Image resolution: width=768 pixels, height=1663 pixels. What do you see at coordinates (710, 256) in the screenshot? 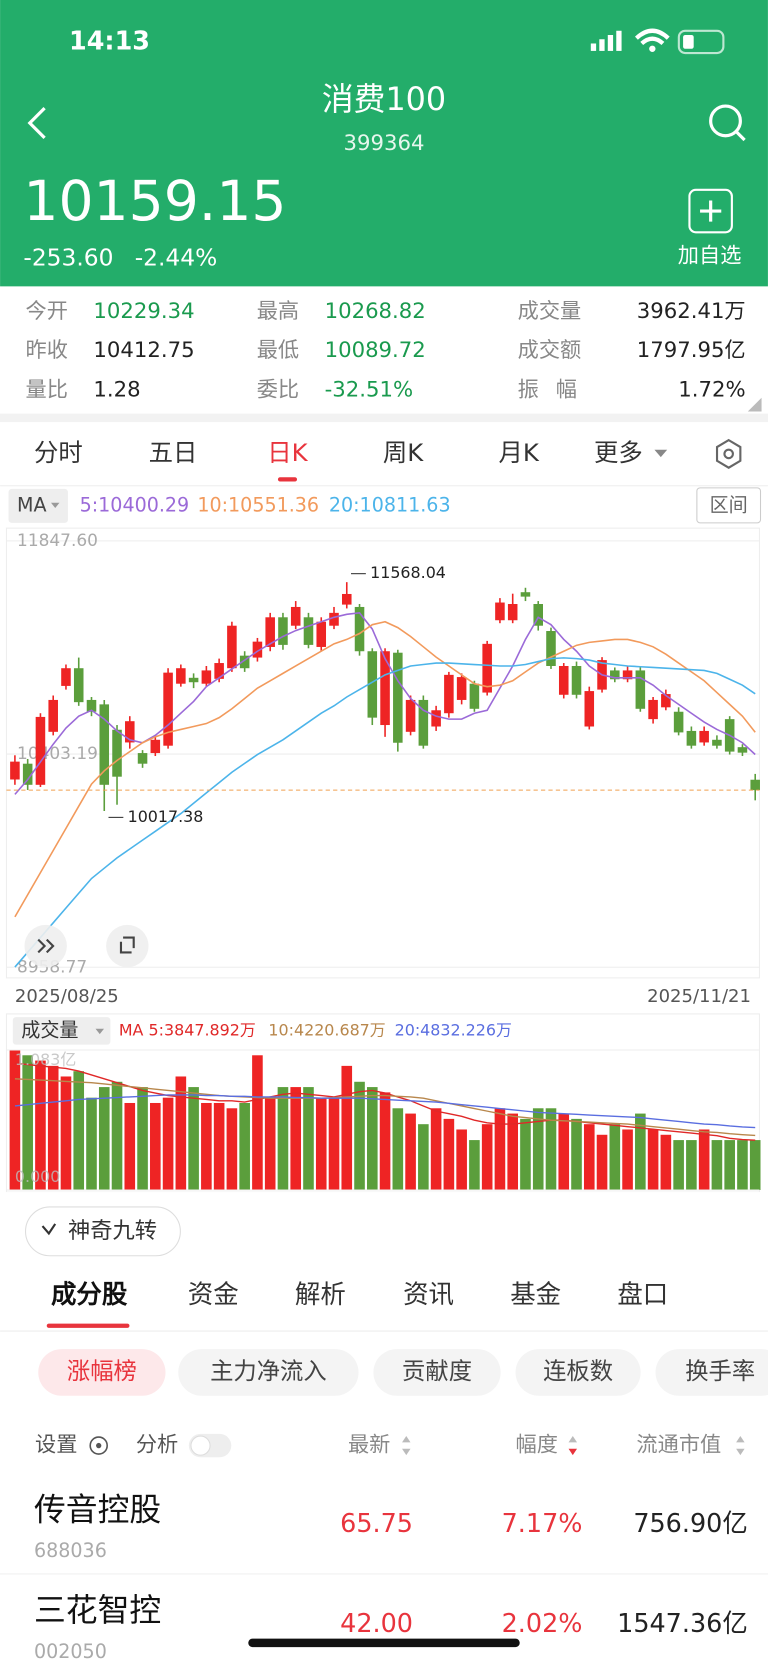
I see `add-label: 加自选` at bounding box center [710, 256].